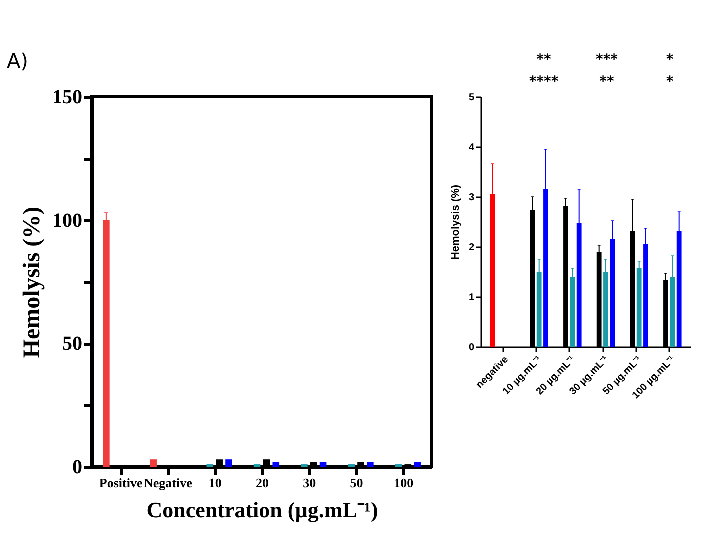 The height and width of the screenshot is (538, 717). Describe the element at coordinates (471, 98) in the screenshot. I see `y-tick-label: 5` at that location.